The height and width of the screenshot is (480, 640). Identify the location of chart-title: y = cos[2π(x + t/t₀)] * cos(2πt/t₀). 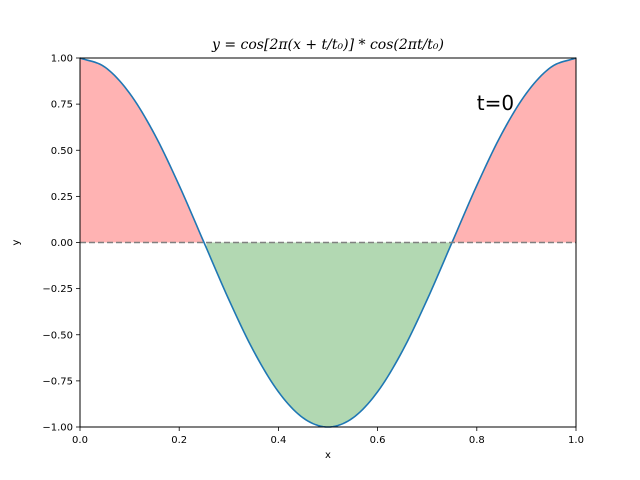
(327, 45).